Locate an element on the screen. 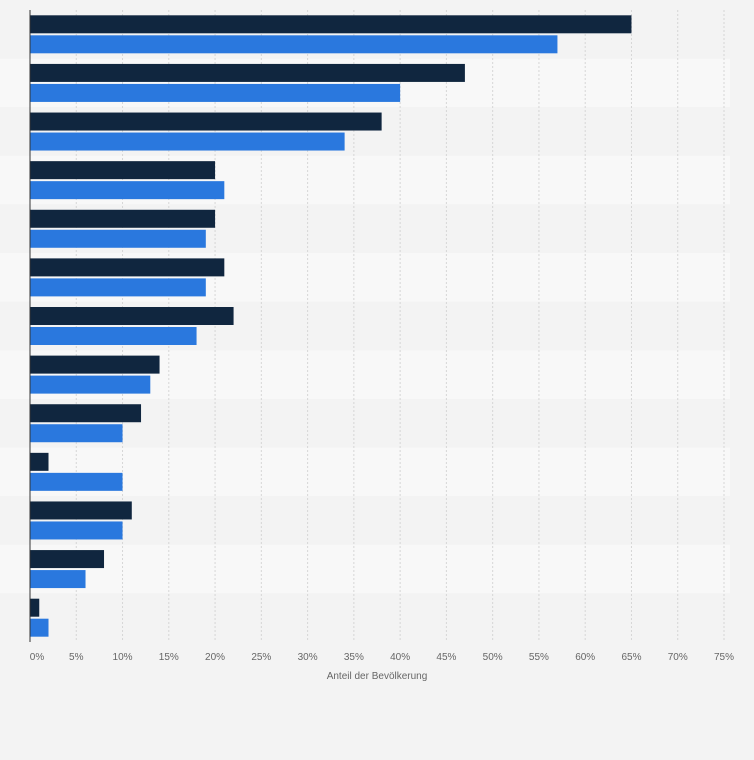 The image size is (754, 760). x-tick-label: 20% is located at coordinates (215, 657).